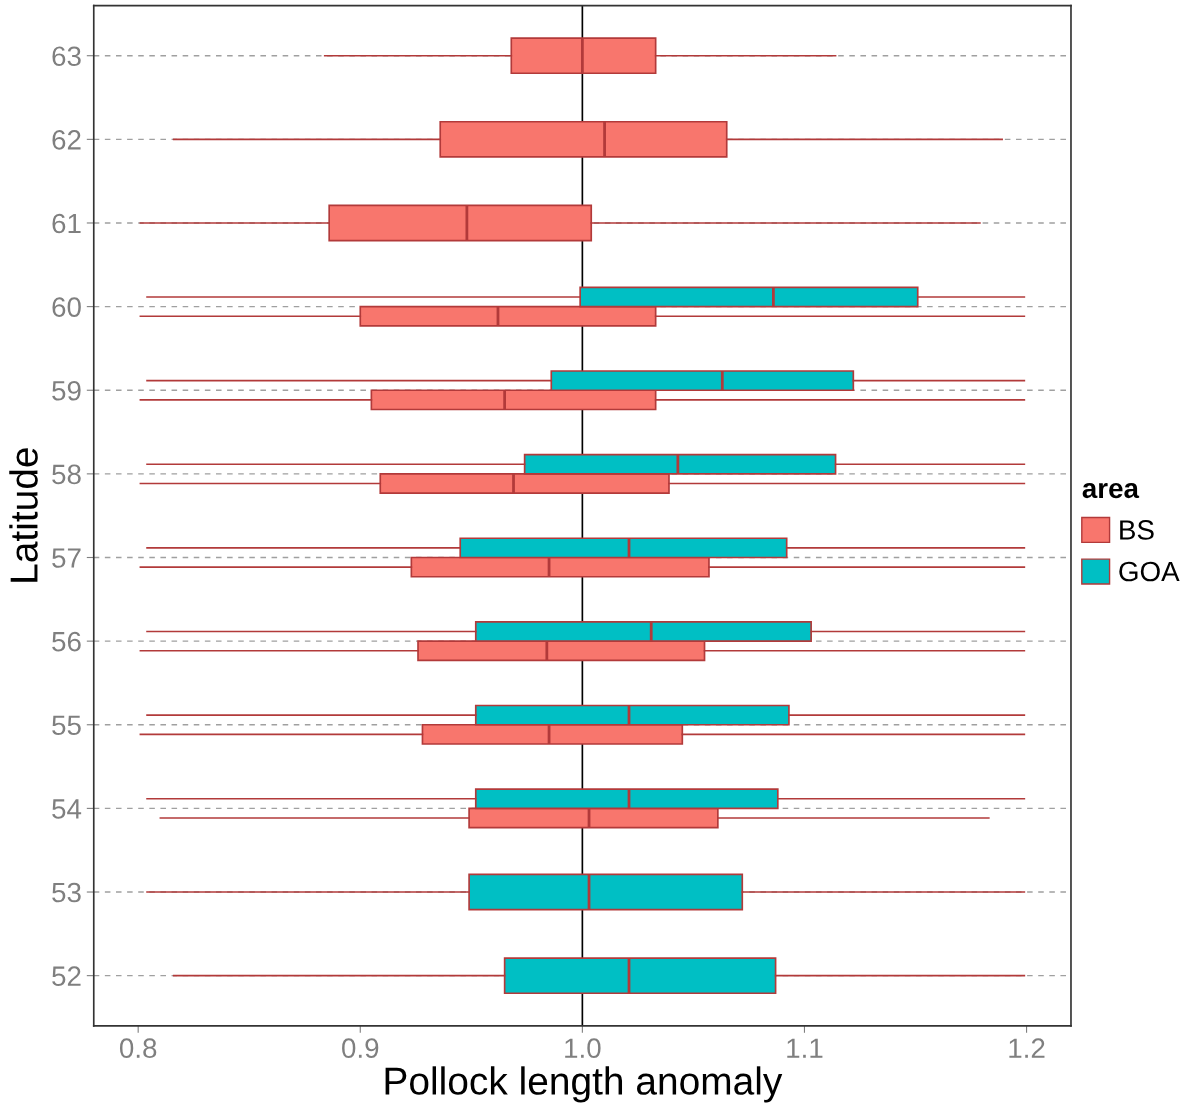 The height and width of the screenshot is (1109, 1202). What do you see at coordinates (66, 976) in the screenshot?
I see `y-tick-label: 52` at bounding box center [66, 976].